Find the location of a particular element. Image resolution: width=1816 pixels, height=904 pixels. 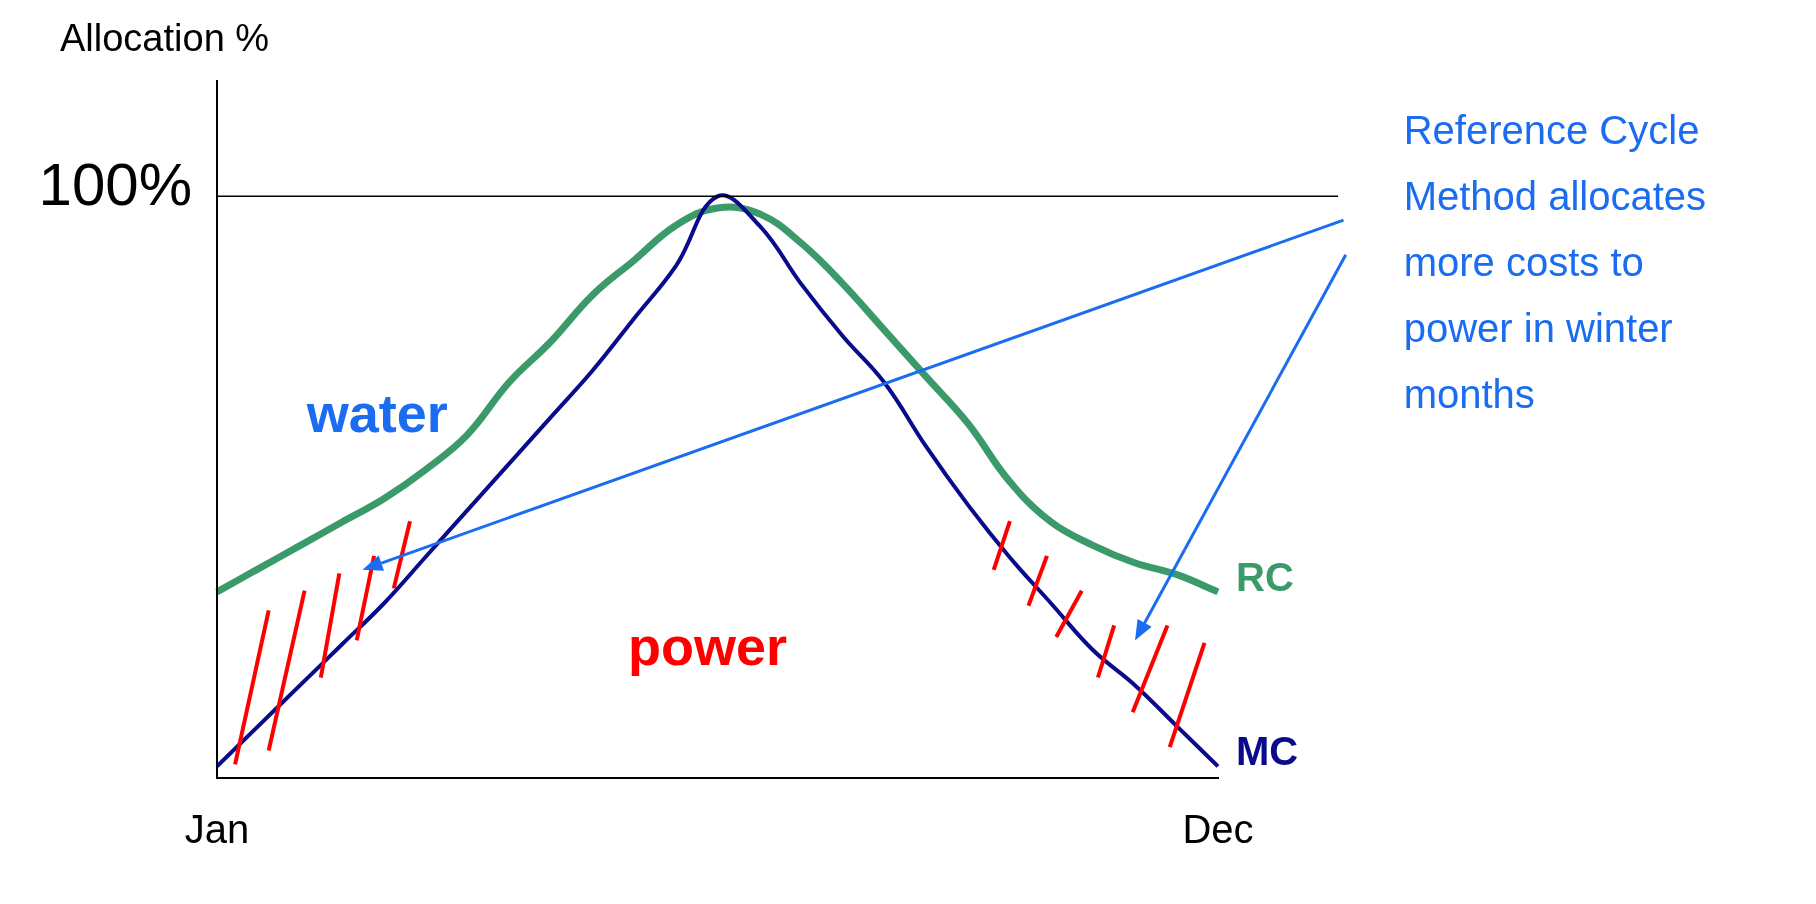

y-axis-title: Allocation % is located at coordinates (165, 38).